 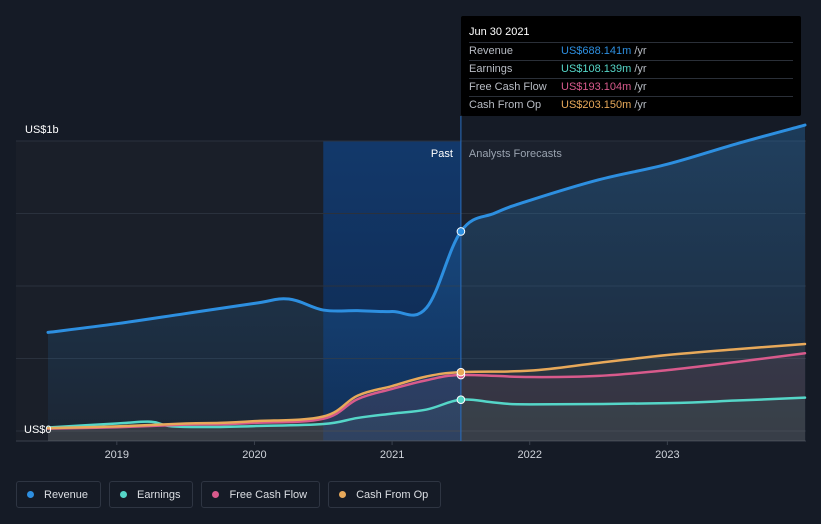 What do you see at coordinates (461, 399) in the screenshot?
I see `earnings-marker` at bounding box center [461, 399].